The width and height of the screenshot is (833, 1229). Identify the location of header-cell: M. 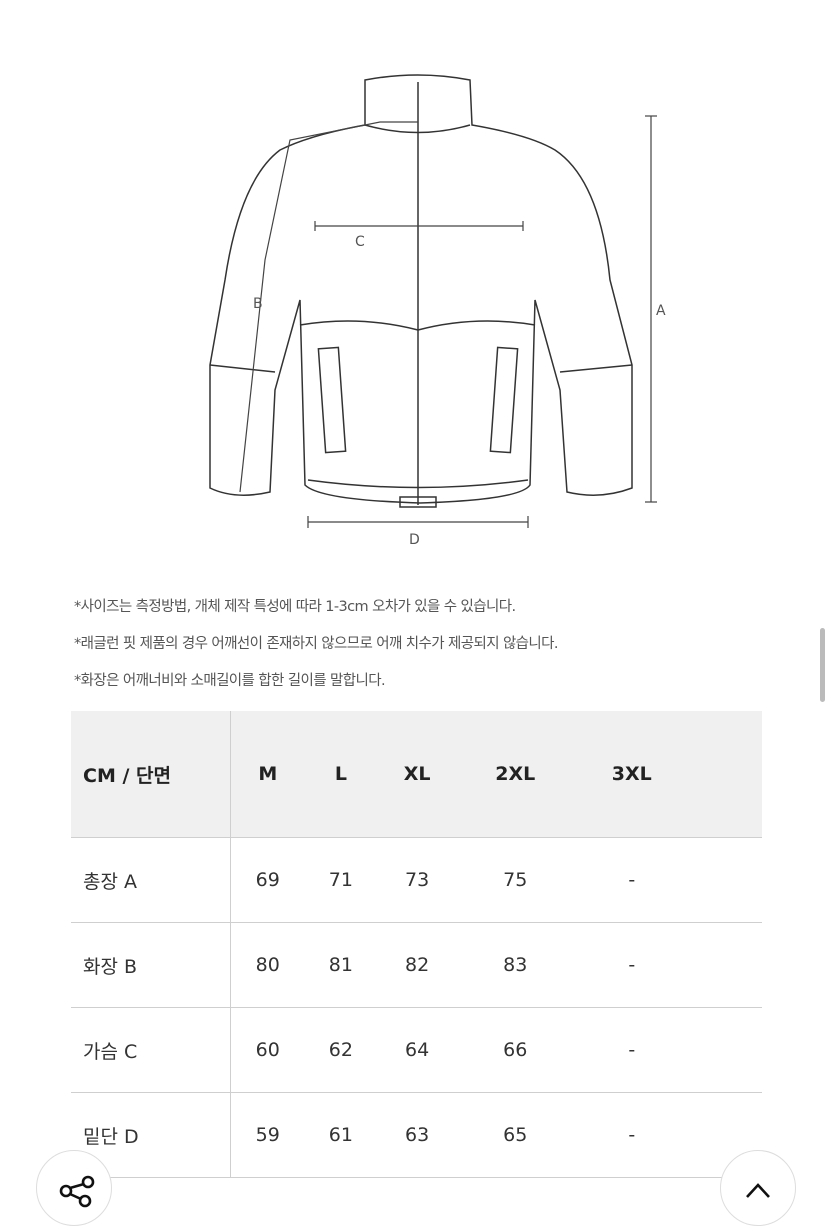
(267, 774).